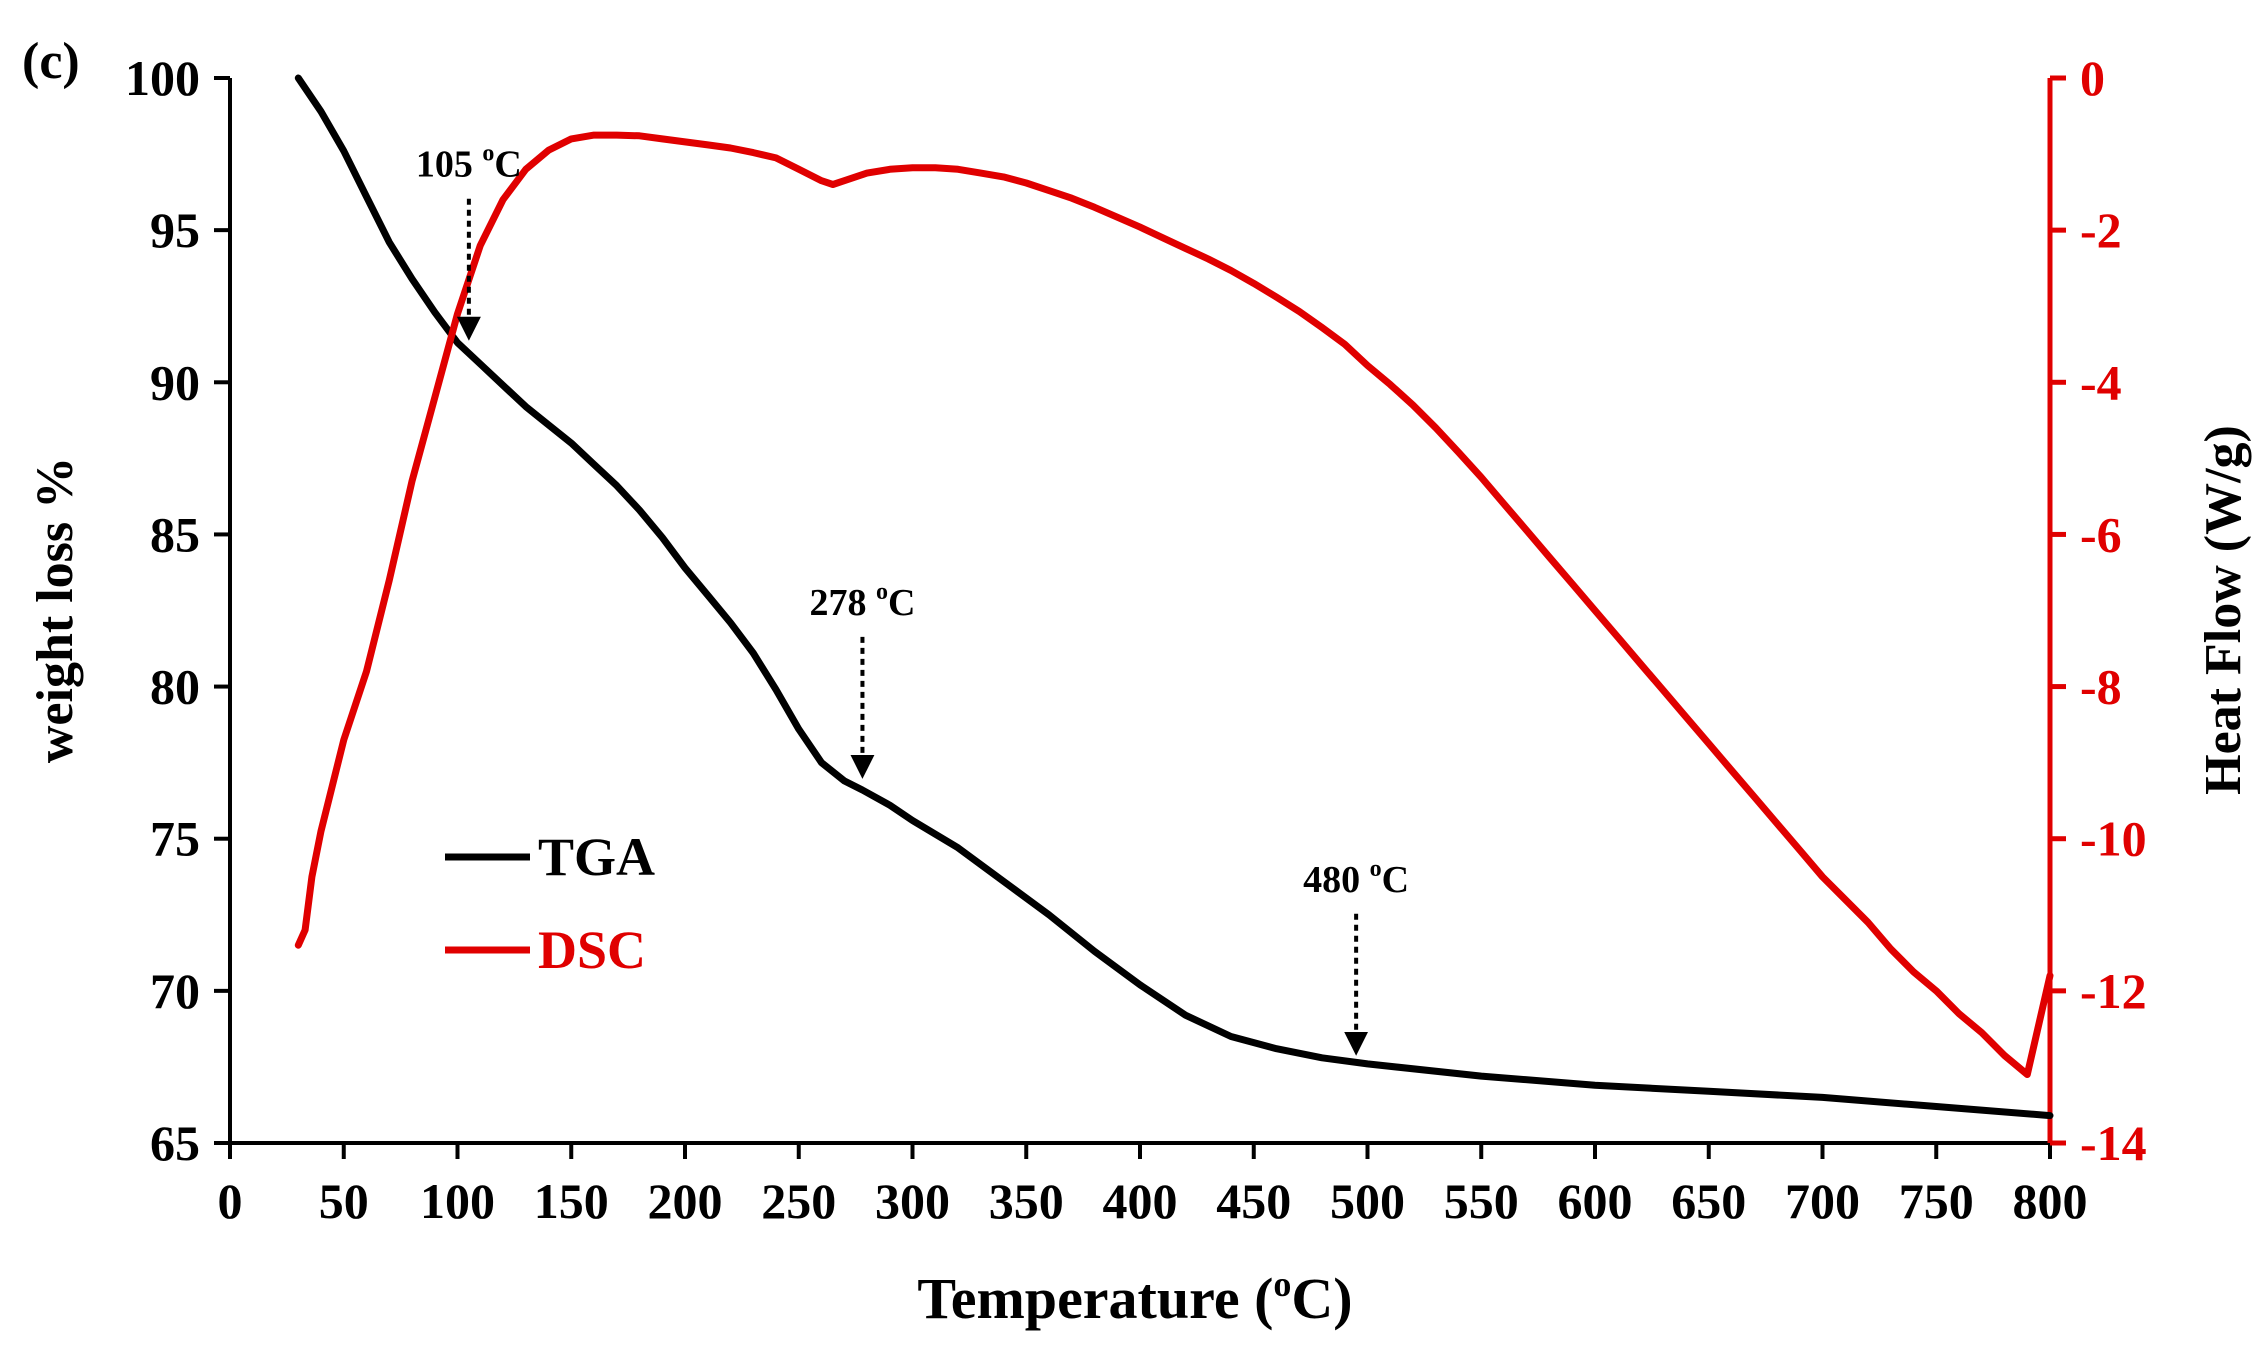  What do you see at coordinates (175, 1143) in the screenshot?
I see `y-left-tick-label: 65` at bounding box center [175, 1143].